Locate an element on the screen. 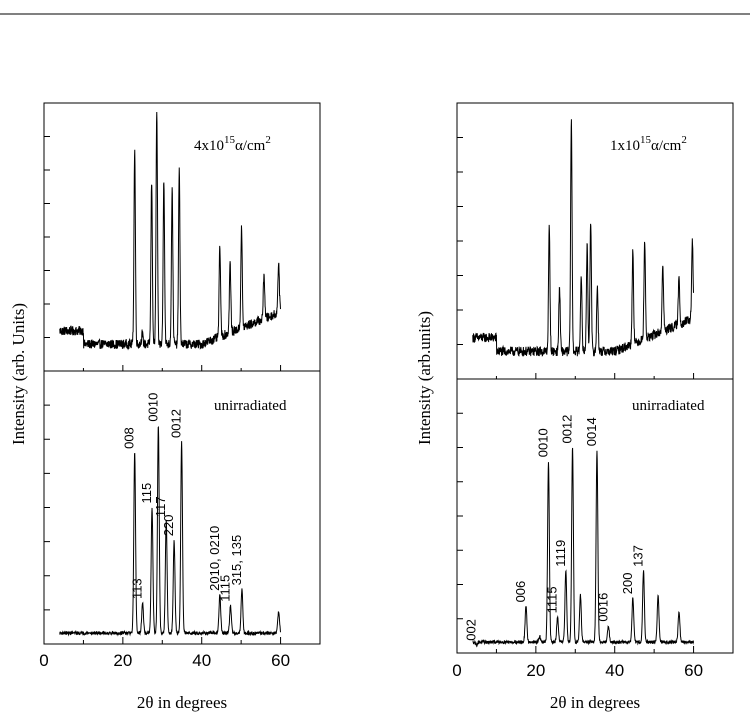 Image resolution: width=750 pixels, height=717 pixels. left-trace-unirradiated is located at coordinates (170, 531).